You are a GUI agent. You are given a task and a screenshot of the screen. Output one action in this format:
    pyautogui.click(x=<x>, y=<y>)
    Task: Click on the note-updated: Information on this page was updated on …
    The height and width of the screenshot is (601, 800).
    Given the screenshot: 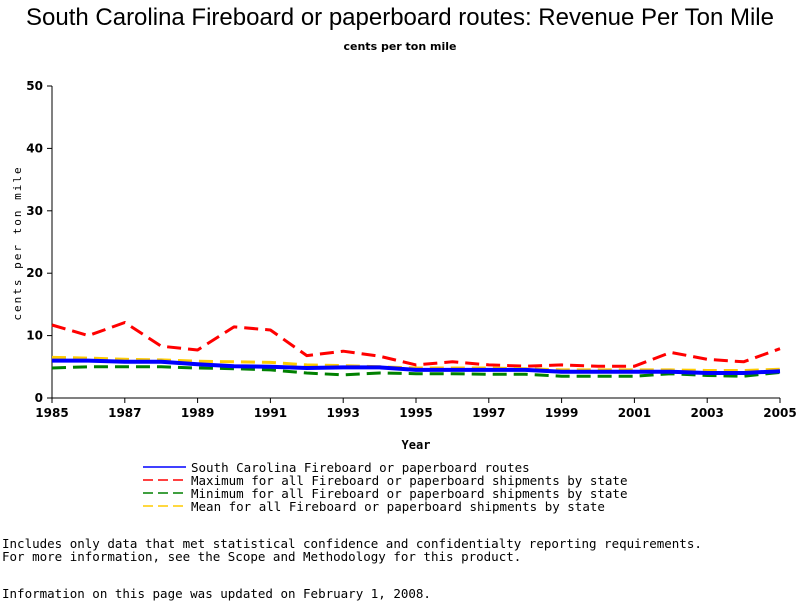 What is the action you would take?
    pyautogui.click(x=216, y=593)
    